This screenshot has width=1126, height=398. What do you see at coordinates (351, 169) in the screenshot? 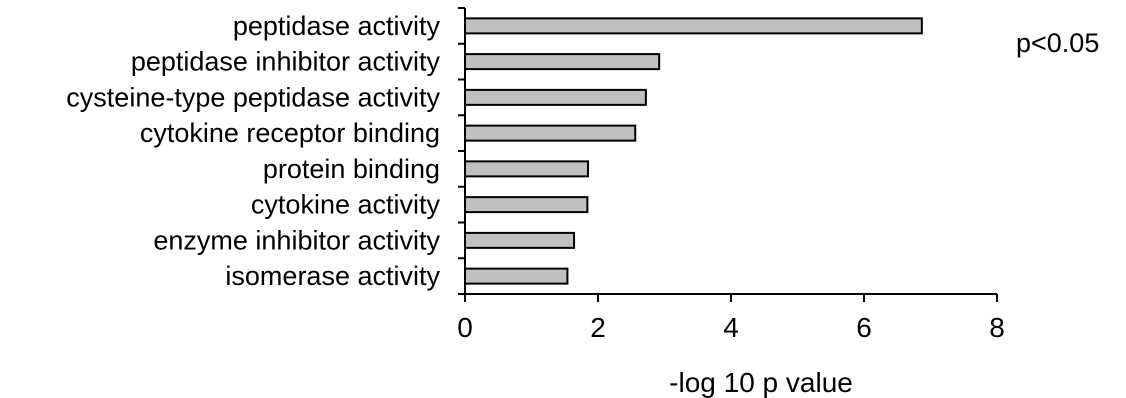
I see `category-label-4: protein binding` at bounding box center [351, 169].